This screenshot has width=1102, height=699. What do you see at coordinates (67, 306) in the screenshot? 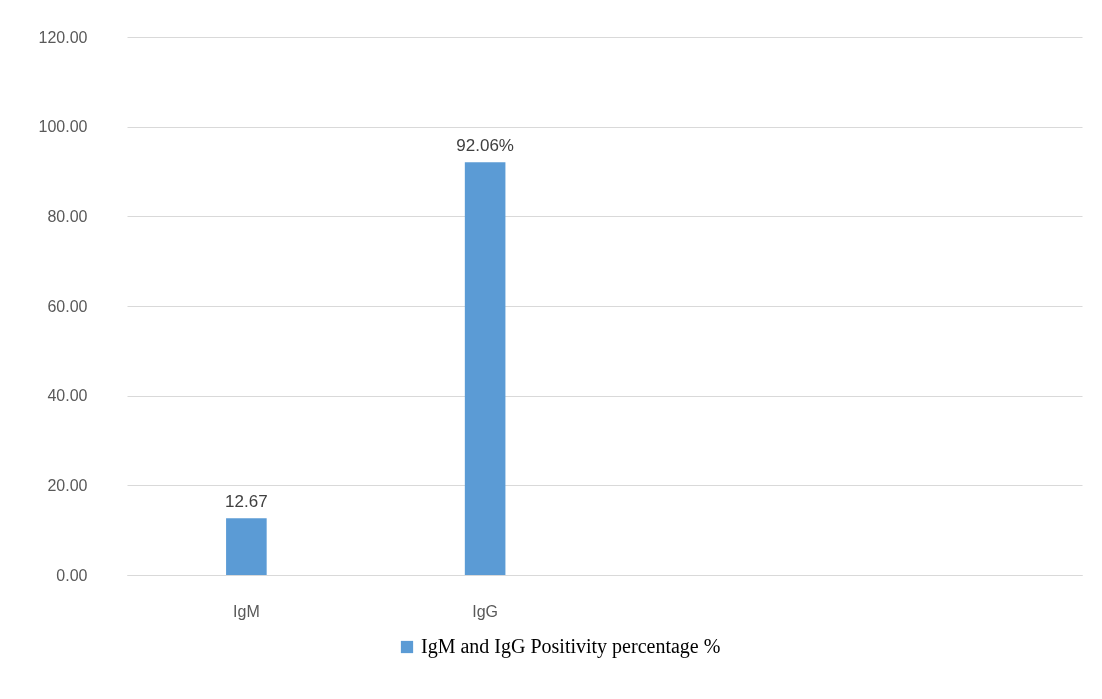
I see `y-tick-label: 60.00` at bounding box center [67, 306].